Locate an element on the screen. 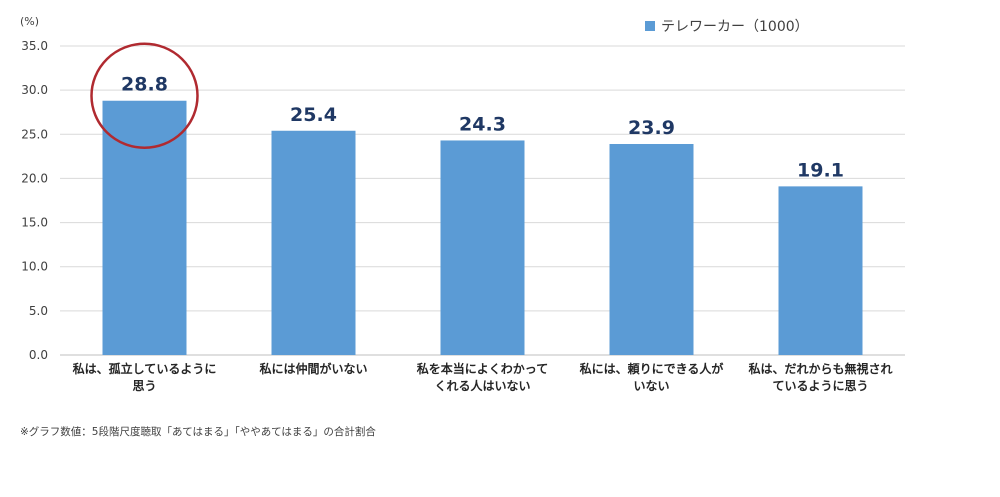 The image size is (1000, 497). category-label: 私は、孤立しているように is located at coordinates (144, 368).